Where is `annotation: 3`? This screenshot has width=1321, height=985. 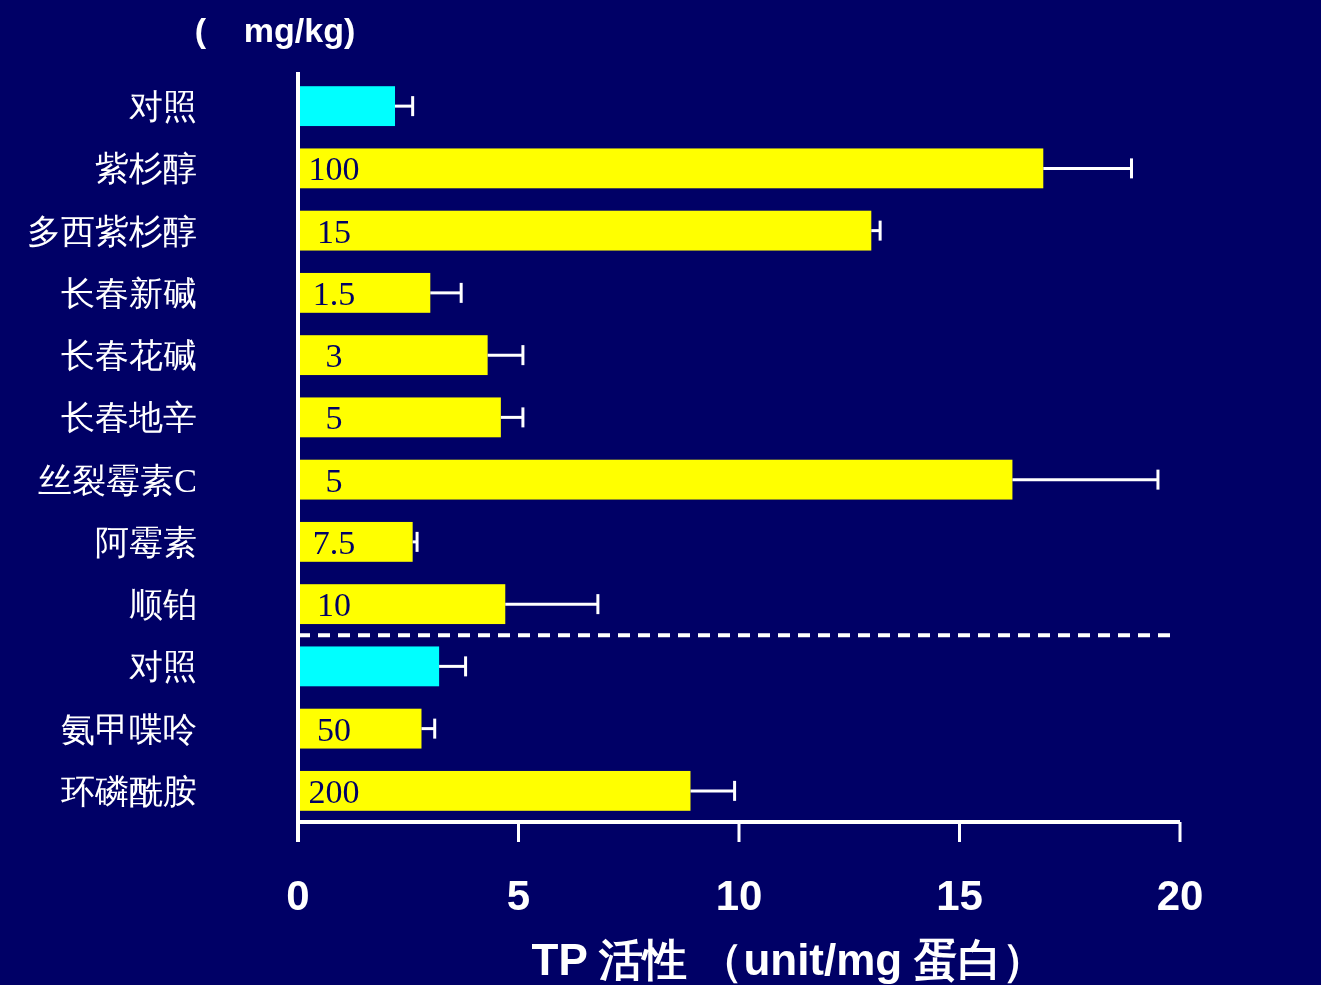 annotation: 3 is located at coordinates (334, 356).